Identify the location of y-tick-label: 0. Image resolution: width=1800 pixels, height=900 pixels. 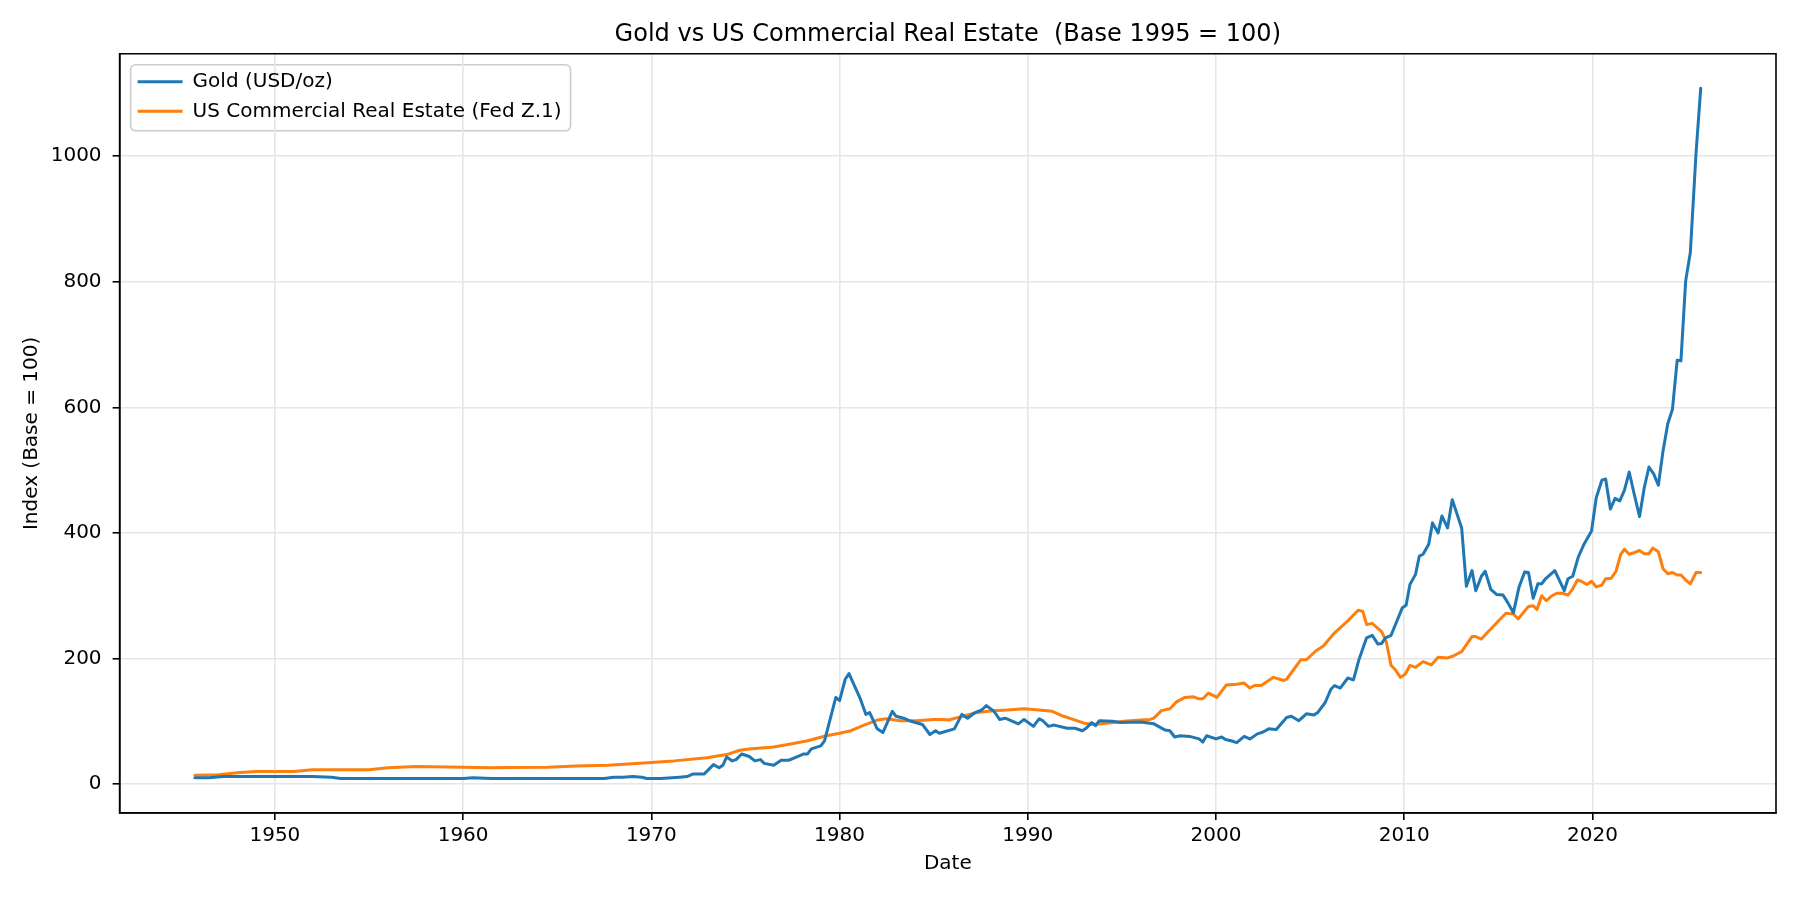
(95, 782).